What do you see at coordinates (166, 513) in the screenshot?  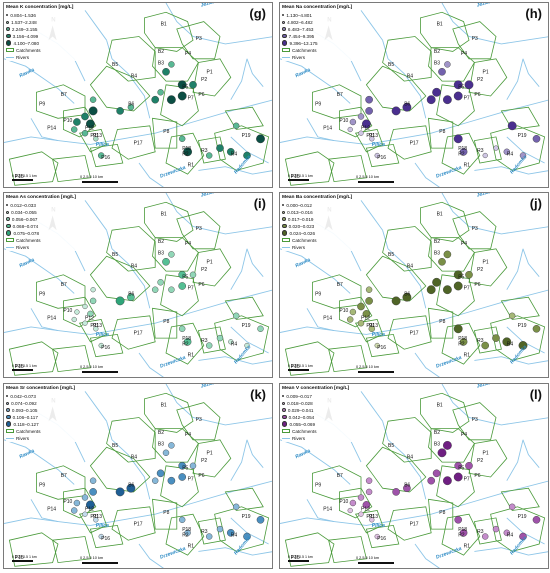 I see `catchment-label: P8` at bounding box center [166, 513].